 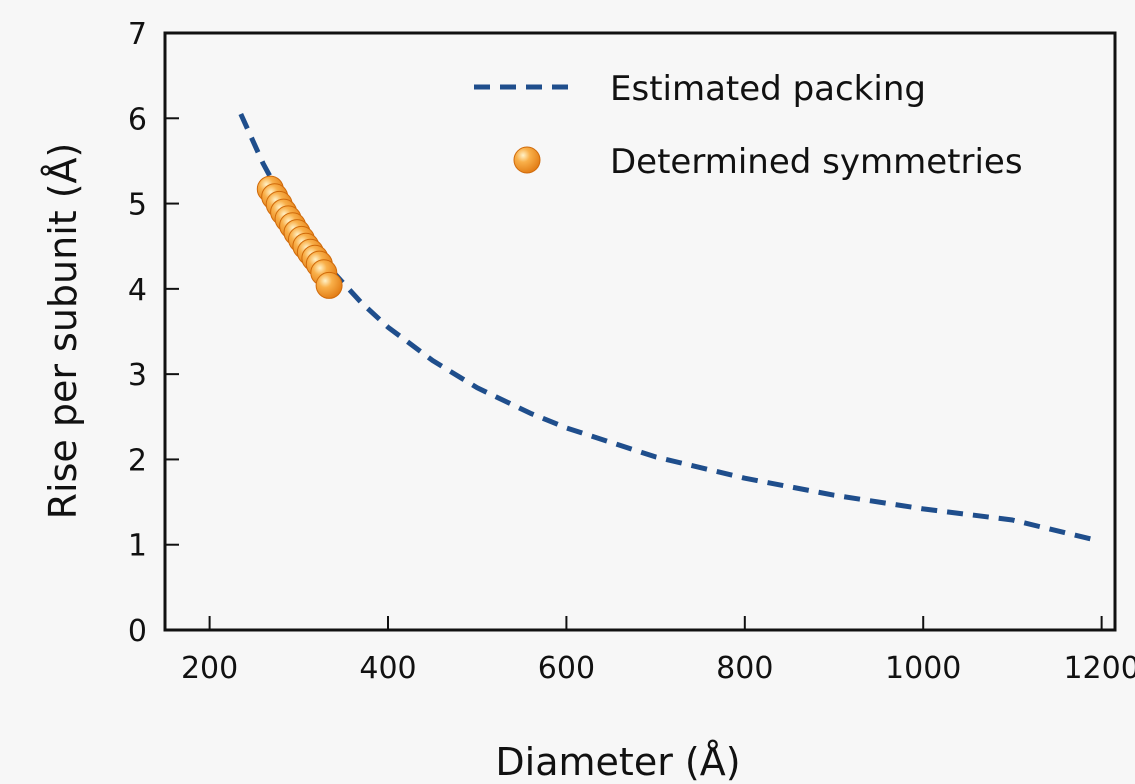 I want to click on y-tick-label: 7, so click(x=137, y=34).